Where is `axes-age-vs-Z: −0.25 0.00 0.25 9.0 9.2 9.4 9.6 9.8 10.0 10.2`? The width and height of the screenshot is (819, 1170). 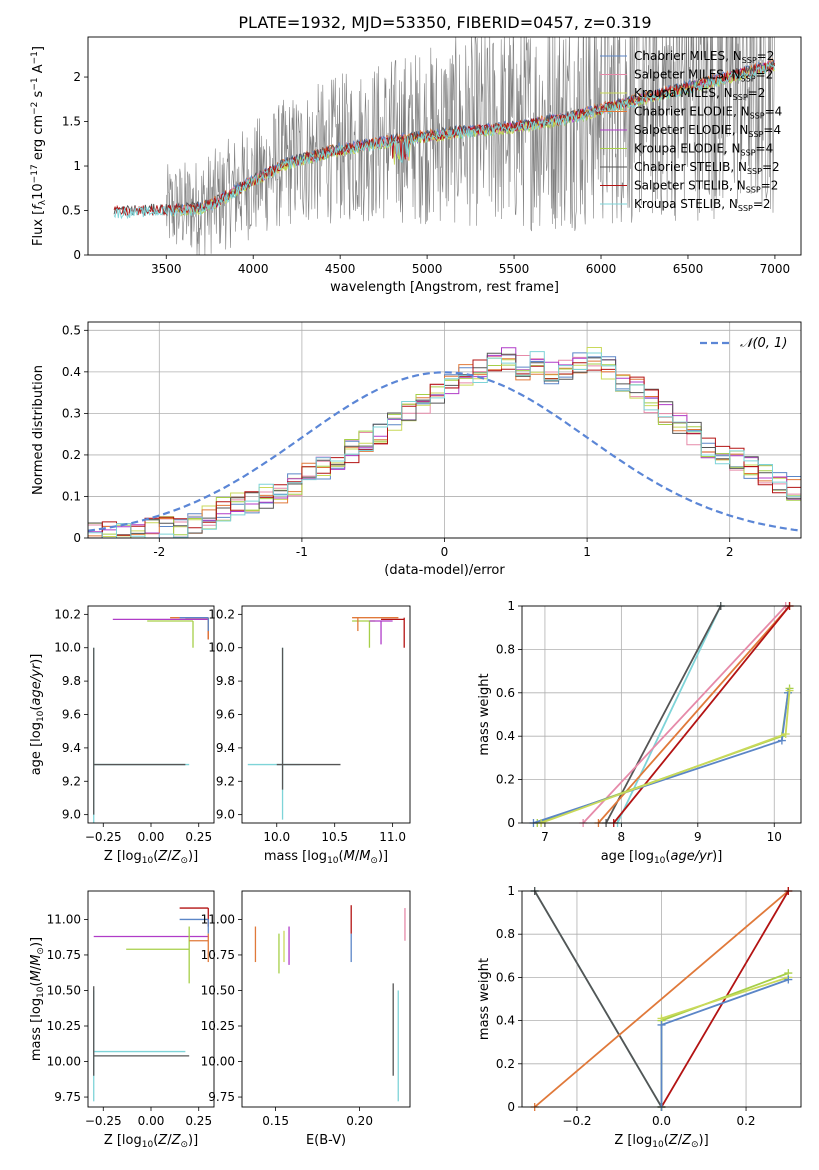
axes-age-vs-Z: −0.25 0.00 0.25 9.0 9.2 9.4 9.6 9.8 10.0 10.2 is located at coordinates (133, 725).